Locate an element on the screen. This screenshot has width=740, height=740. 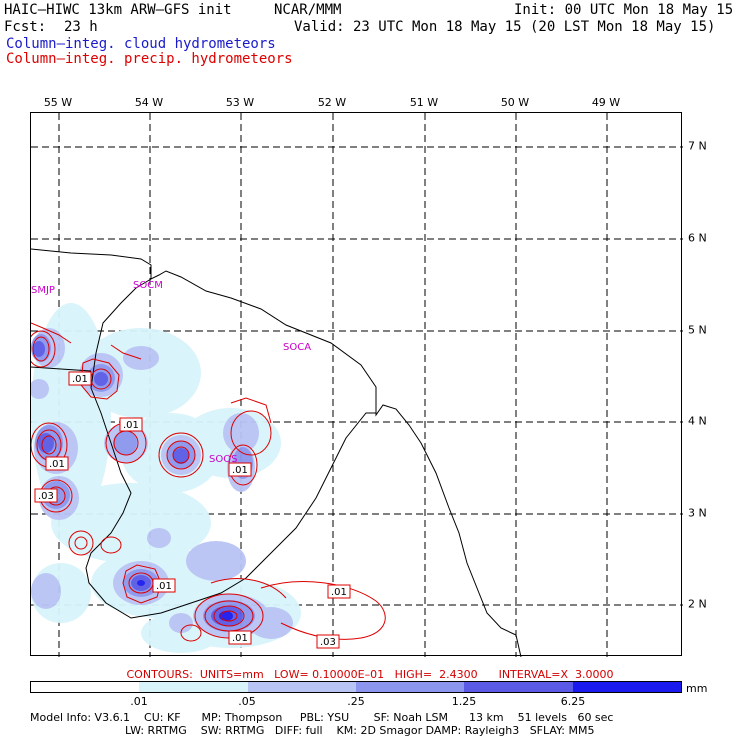
color-bar-label: .05 is located at coordinates (247, 701).